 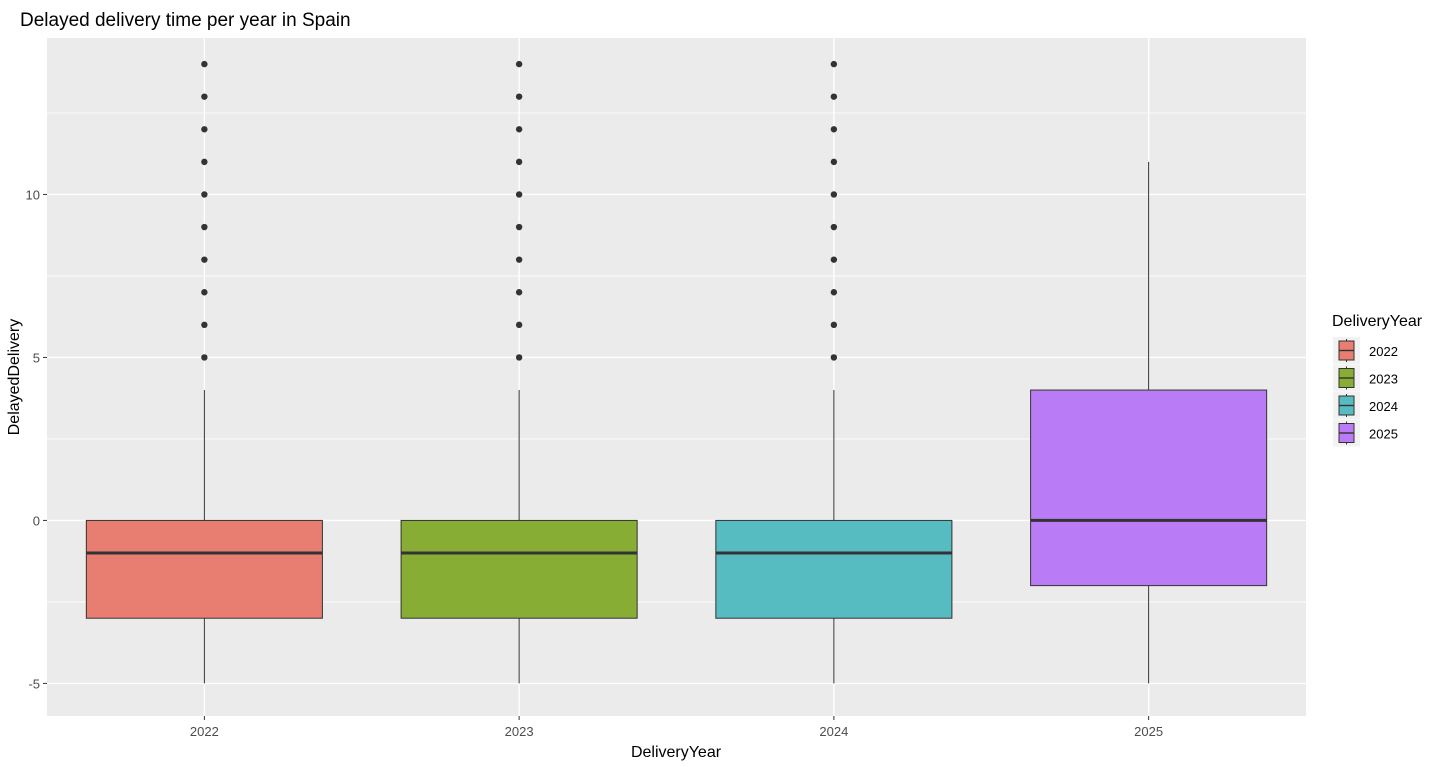 I want to click on x-tick-label: 2023, so click(x=519, y=731).